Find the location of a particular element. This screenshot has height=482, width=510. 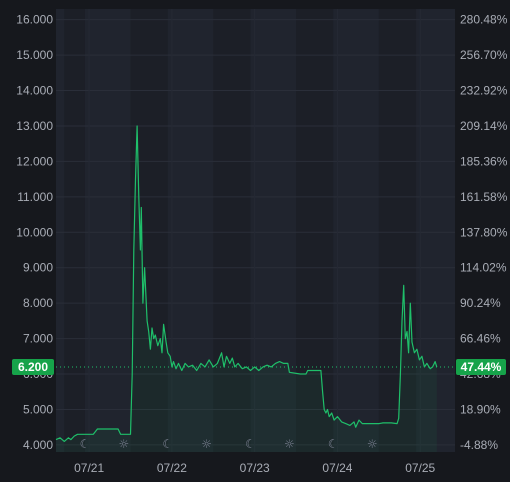

y-right-tick-label: 209.14% is located at coordinates (484, 126).